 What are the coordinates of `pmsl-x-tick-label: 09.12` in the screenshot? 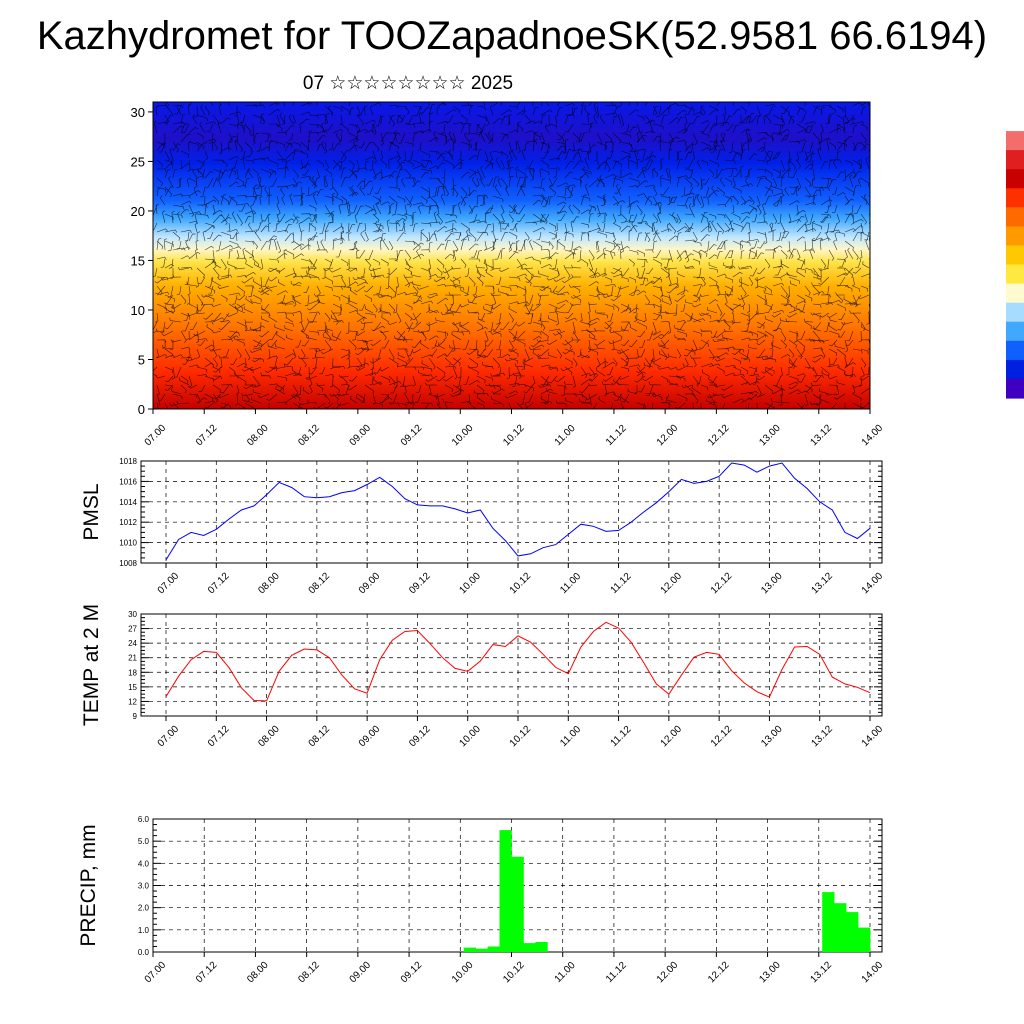 It's located at (420, 583).